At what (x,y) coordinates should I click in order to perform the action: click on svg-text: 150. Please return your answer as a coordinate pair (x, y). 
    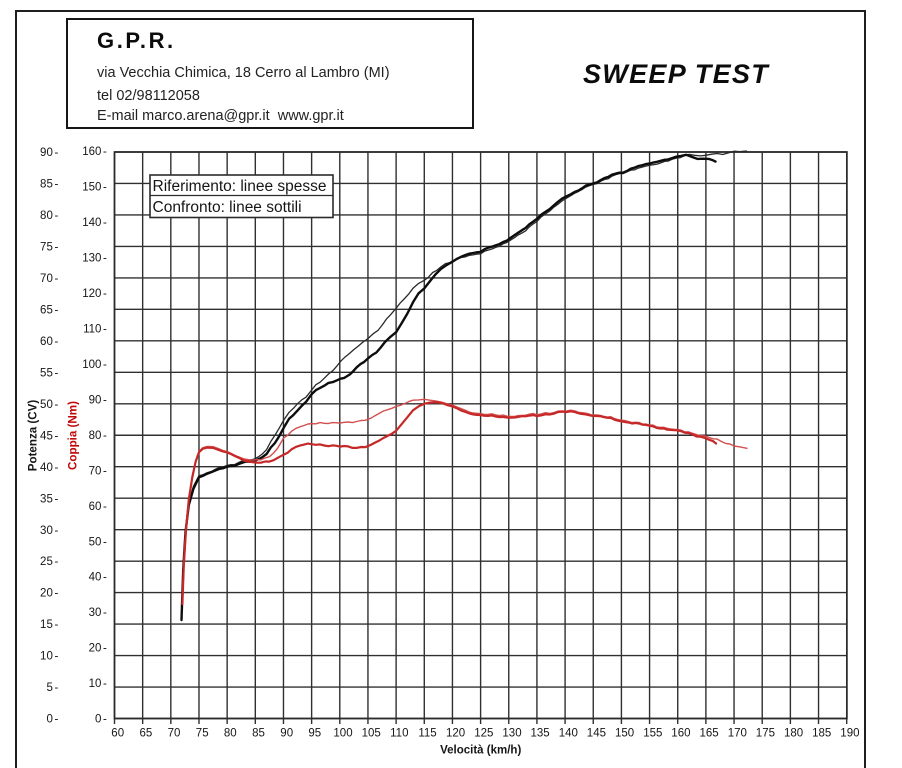
    Looking at the image, I should click on (624, 734).